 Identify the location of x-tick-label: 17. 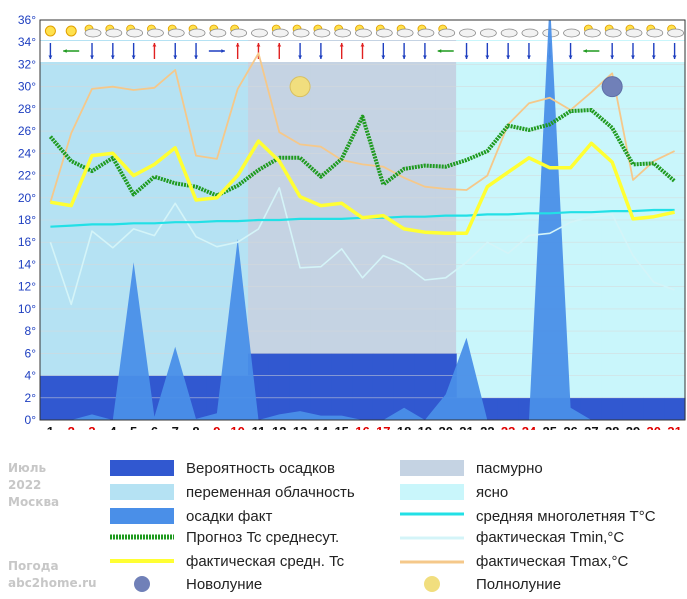
(383, 427).